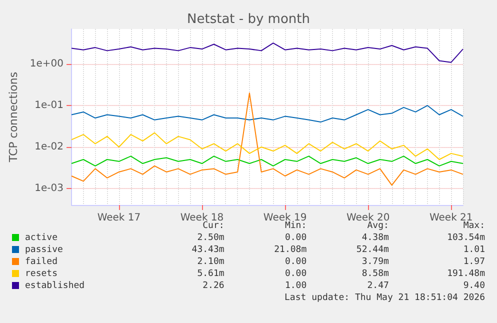 This screenshot has height=323, width=497. I want to click on text: 21.08m, so click(290, 250).